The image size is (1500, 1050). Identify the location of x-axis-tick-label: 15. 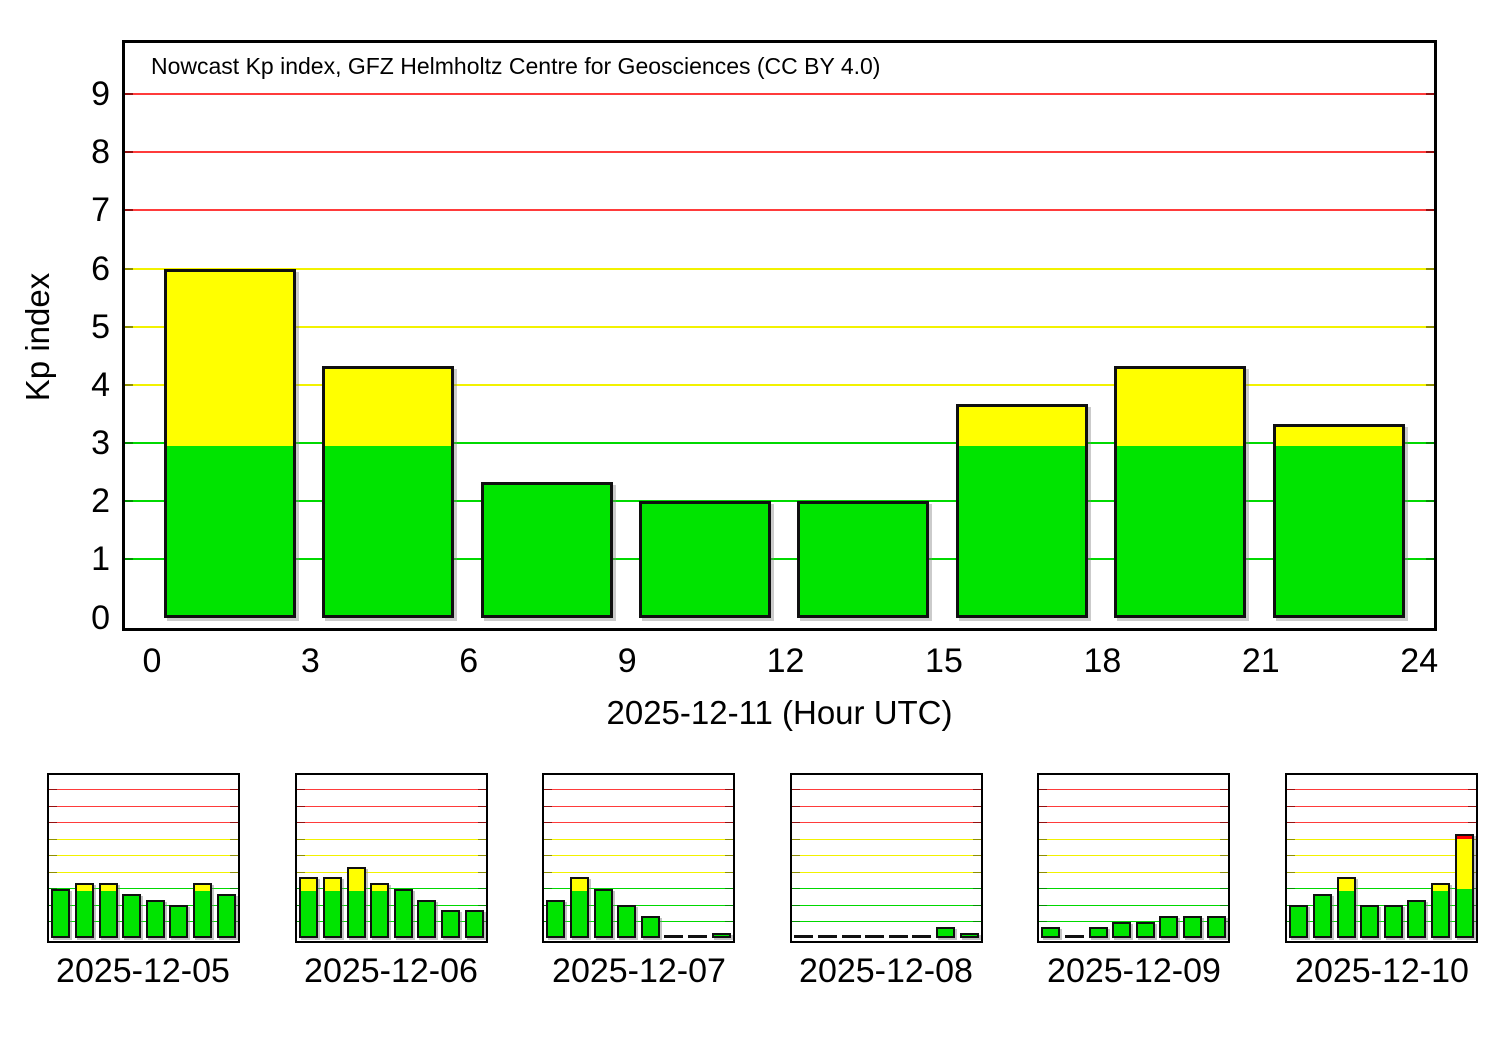
(944, 661).